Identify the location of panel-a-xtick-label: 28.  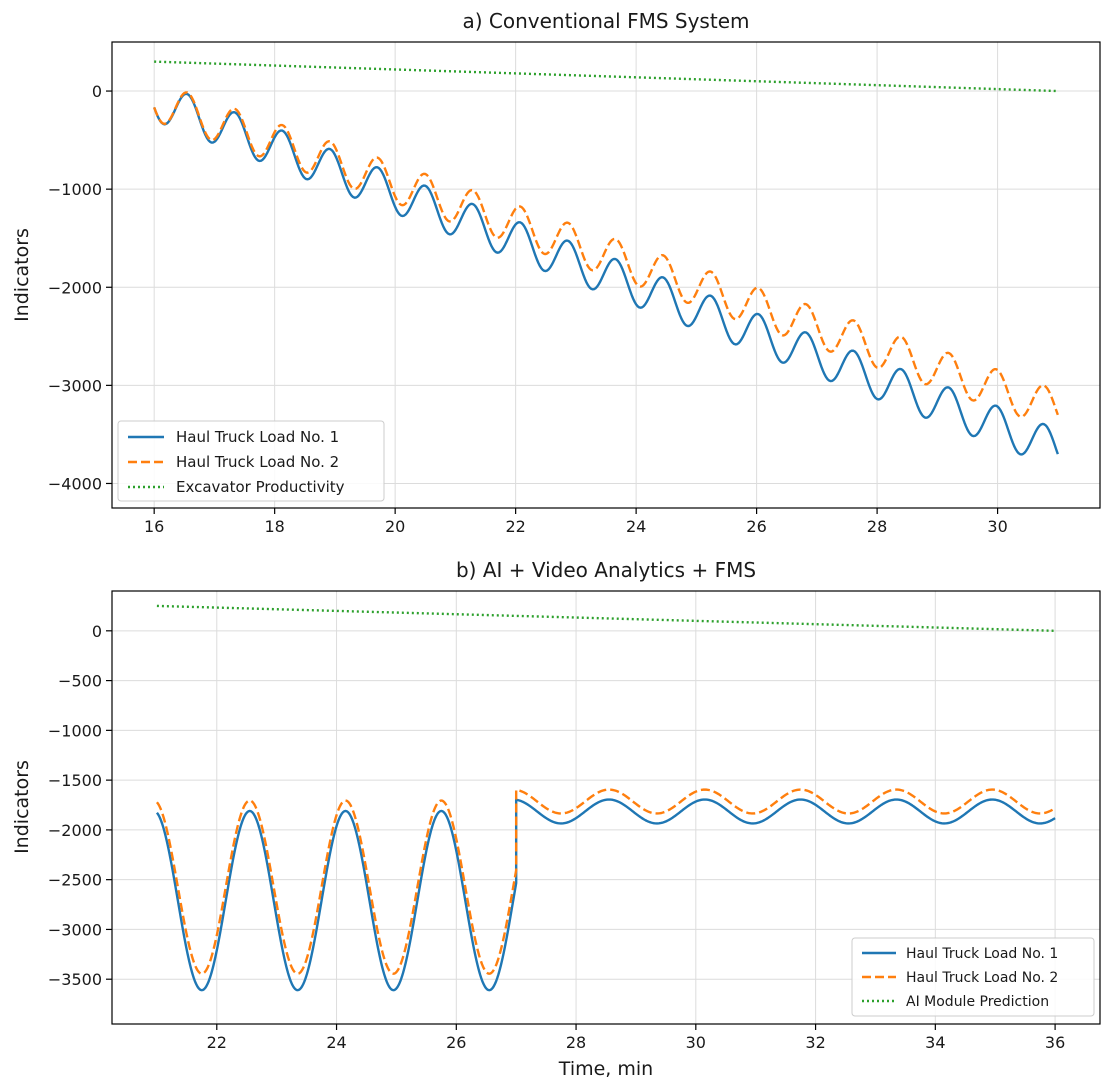
(877, 526).